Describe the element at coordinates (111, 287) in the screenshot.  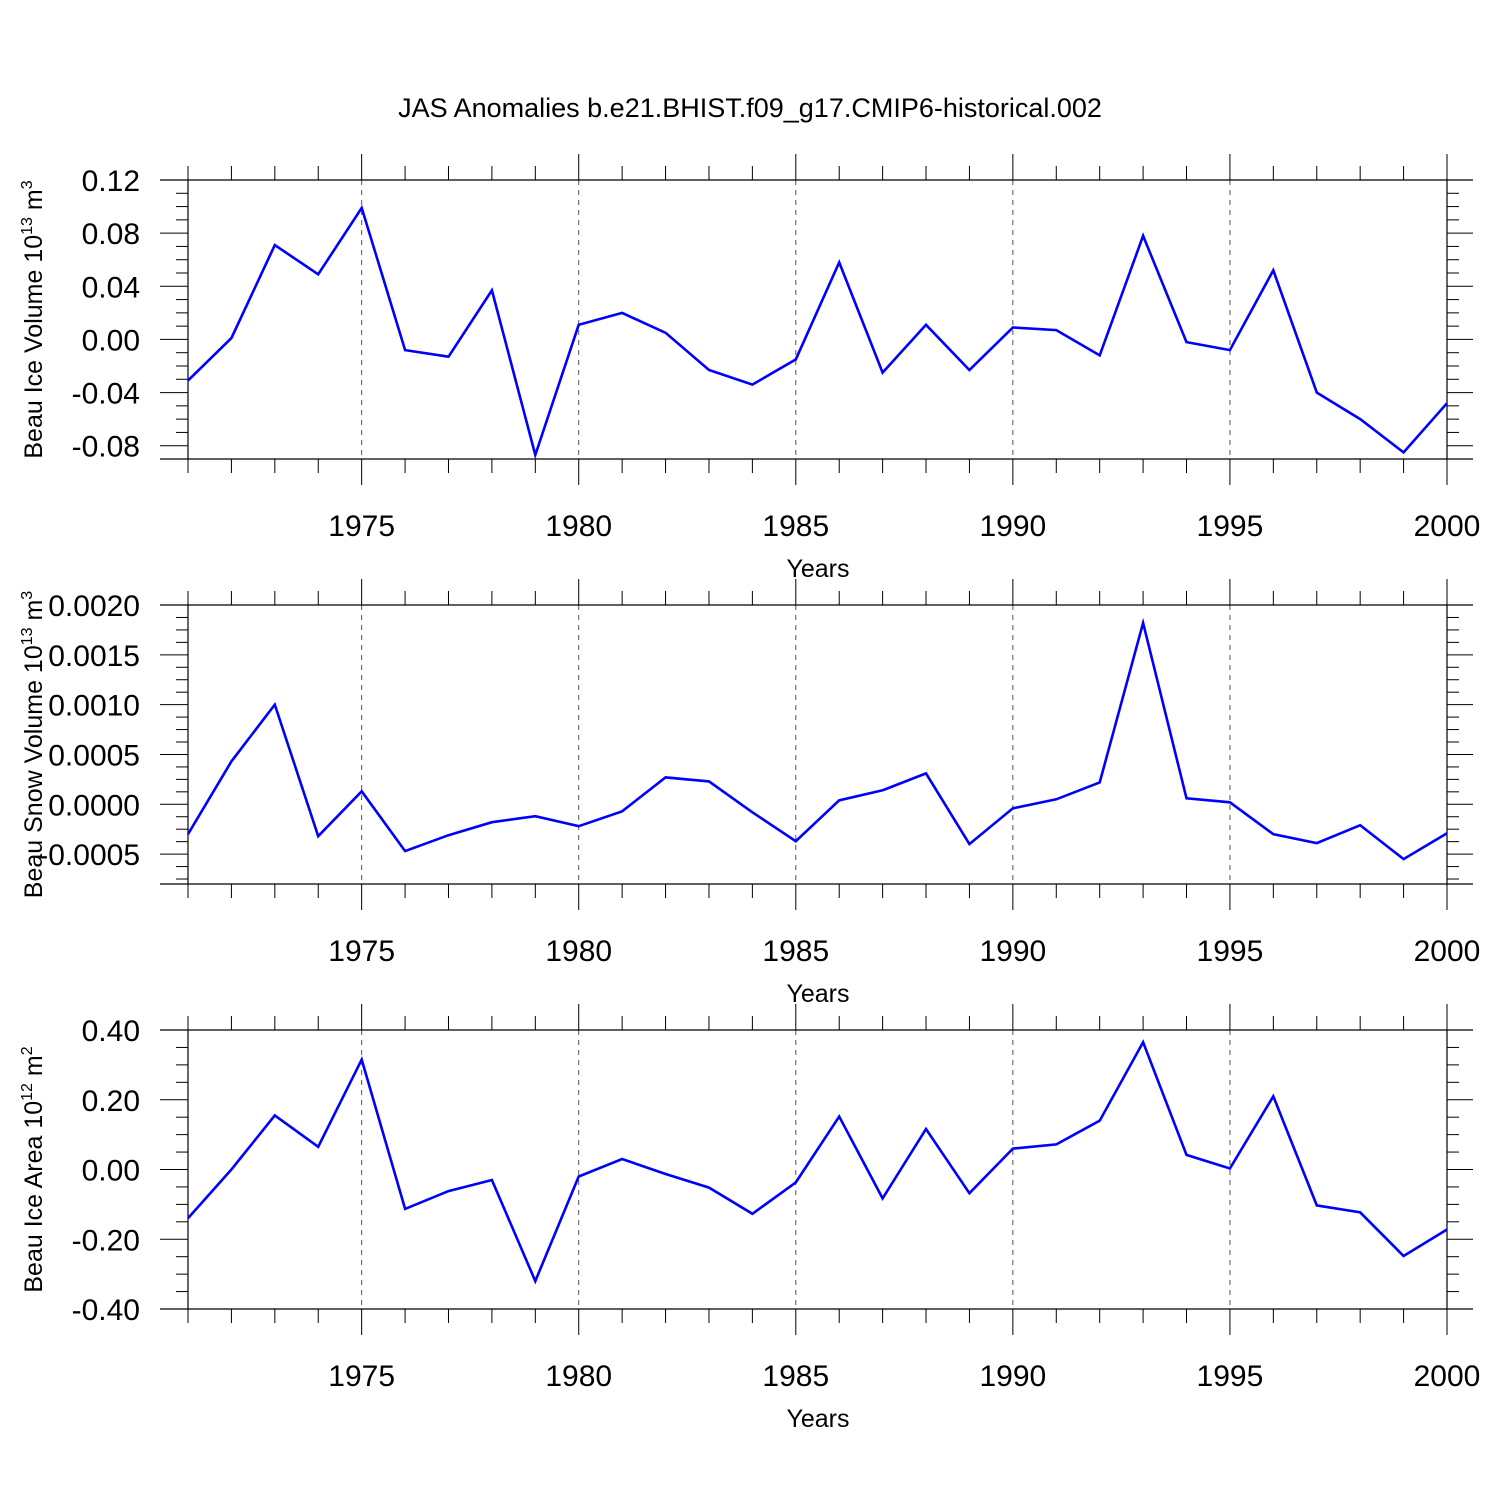
I see `y-tick-label: 0.04` at that location.